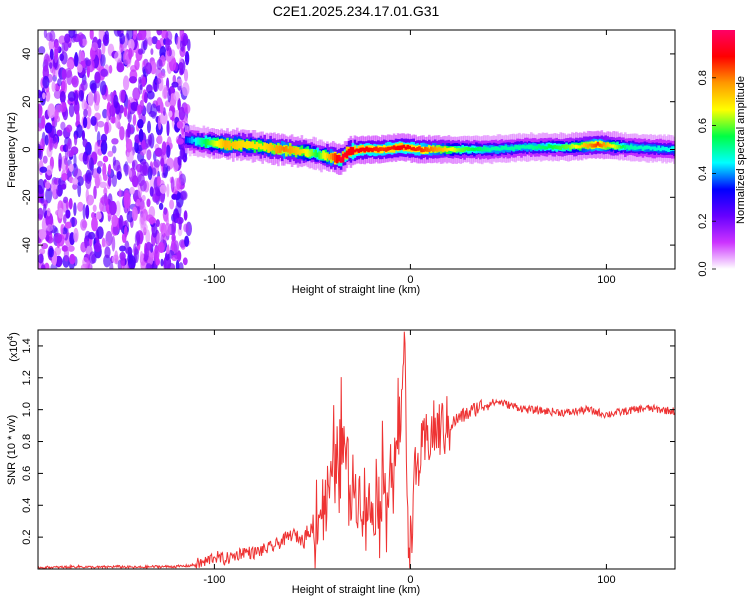  What do you see at coordinates (27, 536) in the screenshot?
I see `y-tick-label: 0.2` at bounding box center [27, 536].